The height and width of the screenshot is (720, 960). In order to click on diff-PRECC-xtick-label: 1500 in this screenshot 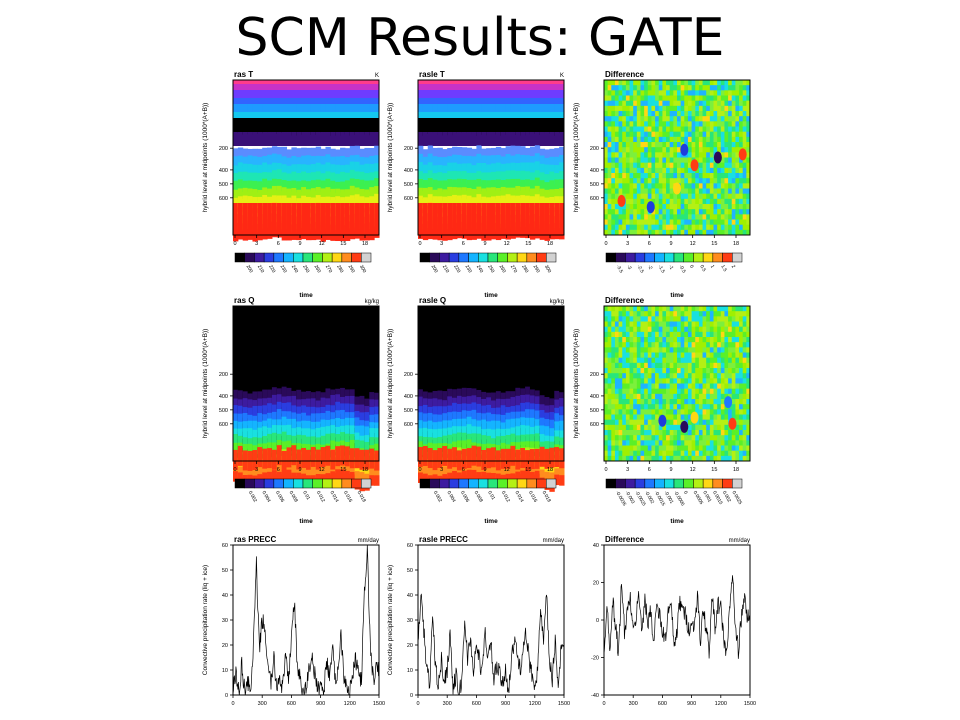, I will do `click(750, 704)`.